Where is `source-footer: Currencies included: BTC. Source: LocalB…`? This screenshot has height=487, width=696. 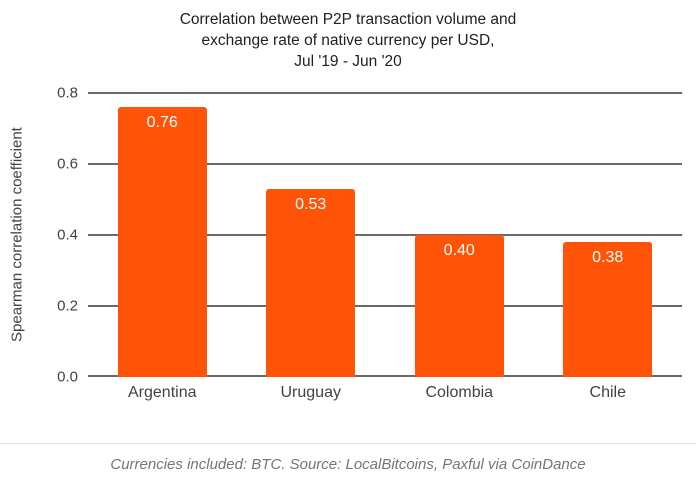 source-footer: Currencies included: BTC. Source: LocalB… is located at coordinates (348, 464).